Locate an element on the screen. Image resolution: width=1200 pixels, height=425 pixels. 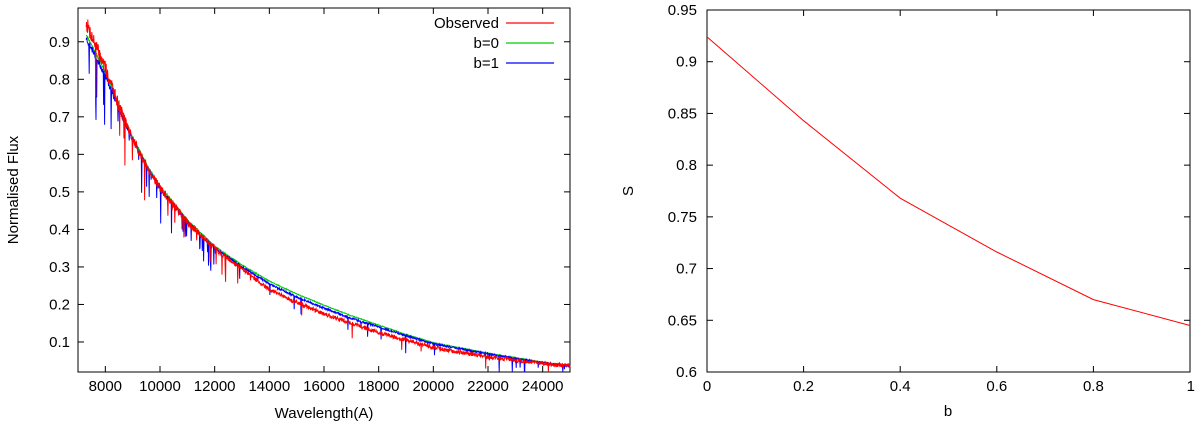
x-tick-label: 10000 is located at coordinates (160, 386).